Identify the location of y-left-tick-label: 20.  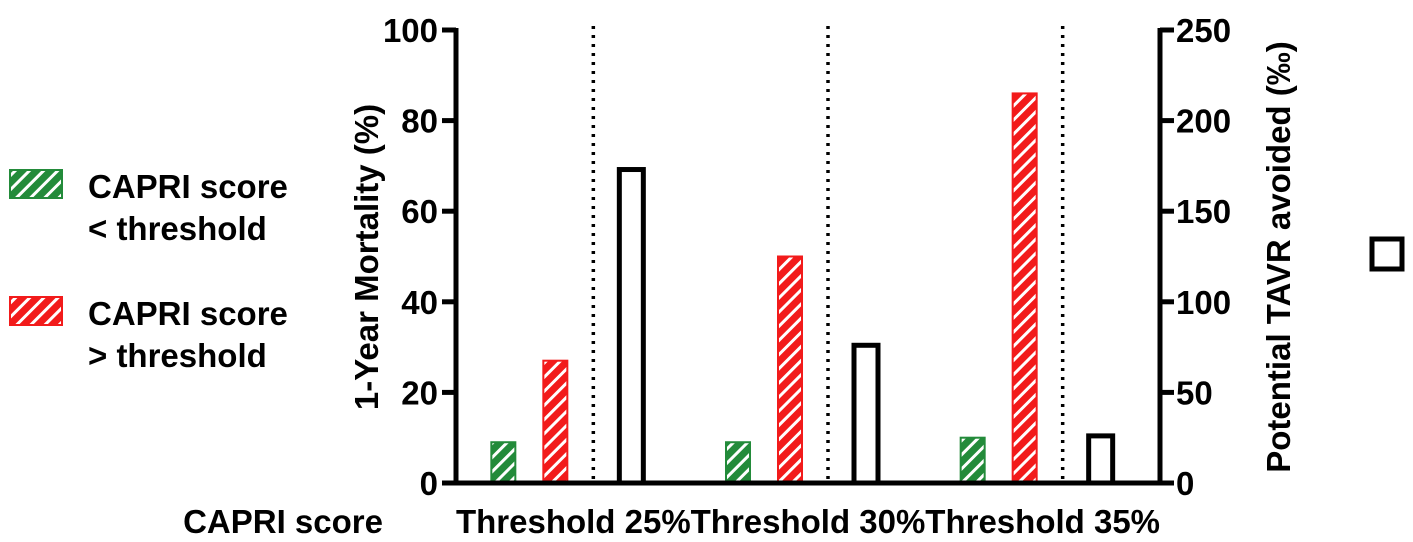
(419, 392).